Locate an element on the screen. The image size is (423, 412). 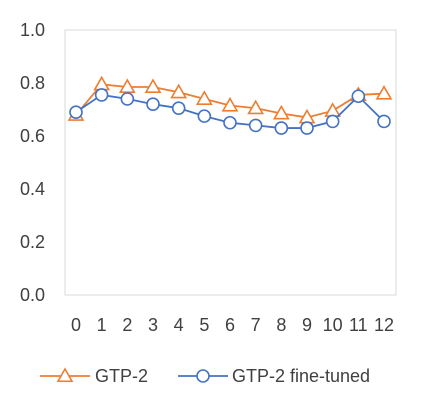
y-tick-label: 0.6 is located at coordinates (32, 136).